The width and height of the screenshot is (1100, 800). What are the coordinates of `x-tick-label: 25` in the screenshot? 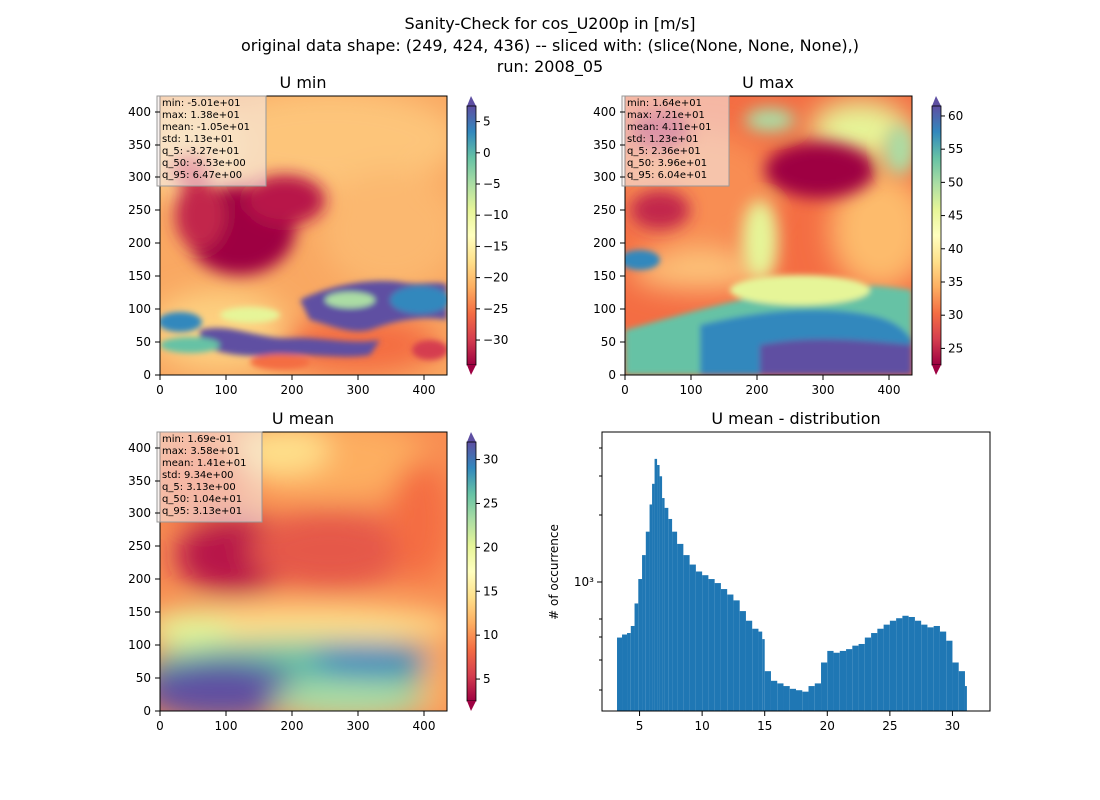 It's located at (889, 726).